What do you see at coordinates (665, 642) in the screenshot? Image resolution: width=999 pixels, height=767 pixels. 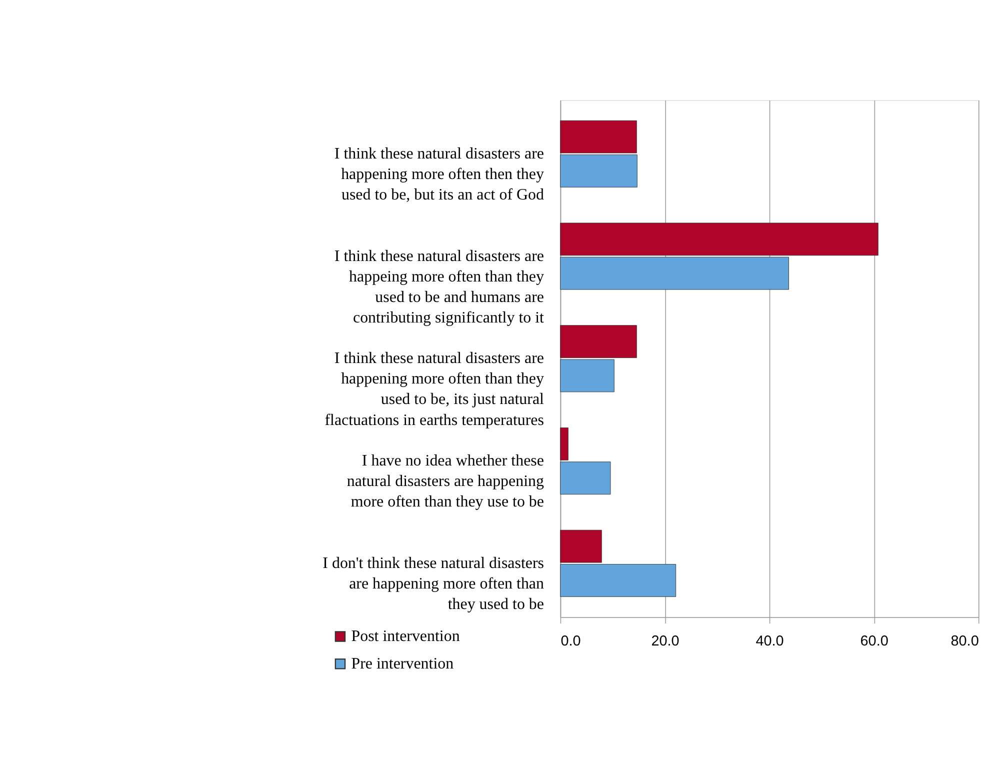 I see `x-tick-label: 20.0` at bounding box center [665, 642].